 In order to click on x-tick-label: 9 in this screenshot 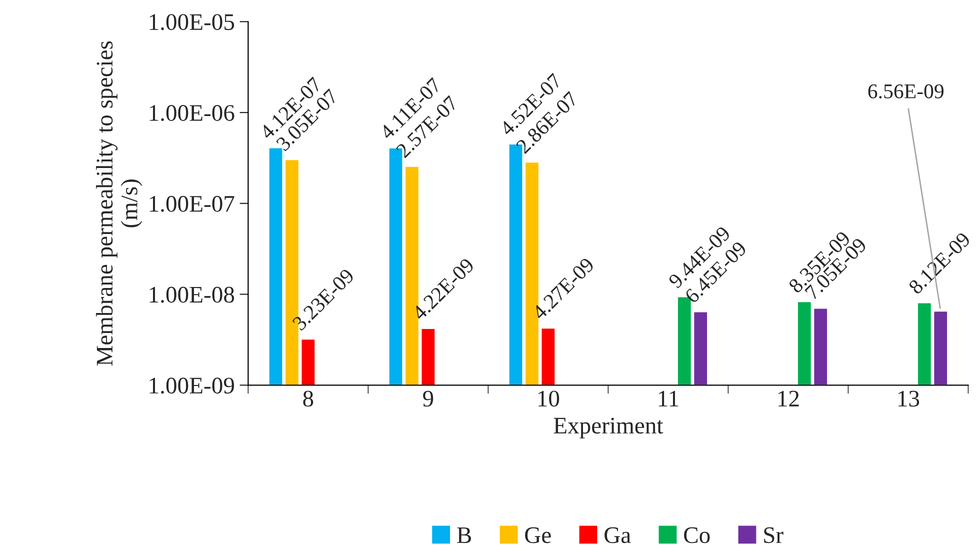, I will do `click(428, 398)`.